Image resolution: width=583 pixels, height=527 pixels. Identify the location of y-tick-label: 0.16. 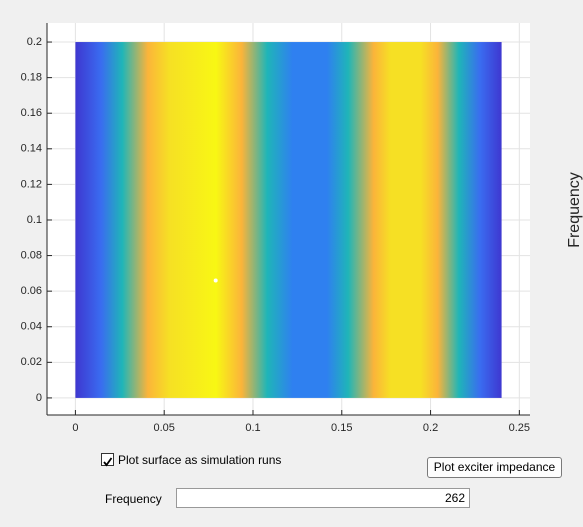
(31, 113).